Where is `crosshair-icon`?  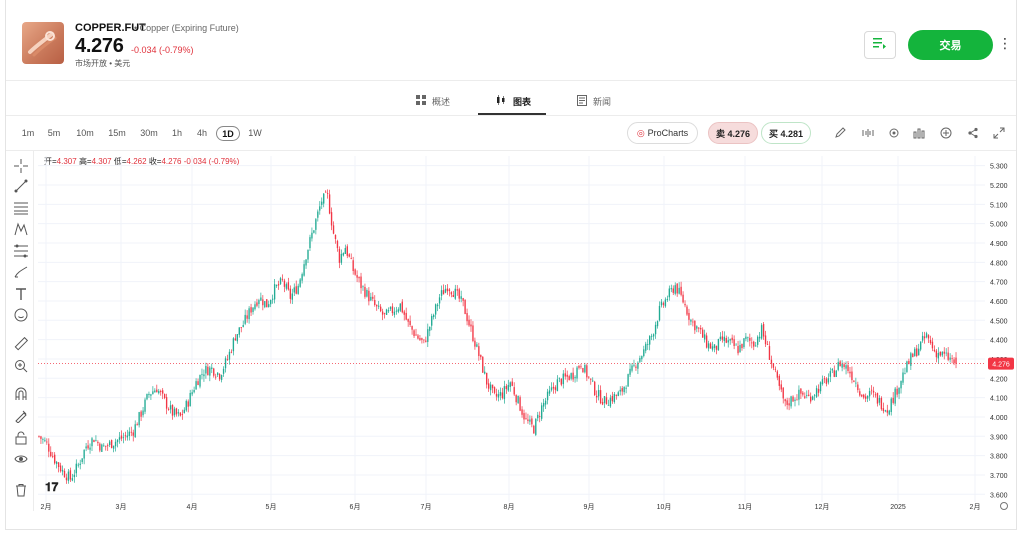 crosshair-icon is located at coordinates (21, 166).